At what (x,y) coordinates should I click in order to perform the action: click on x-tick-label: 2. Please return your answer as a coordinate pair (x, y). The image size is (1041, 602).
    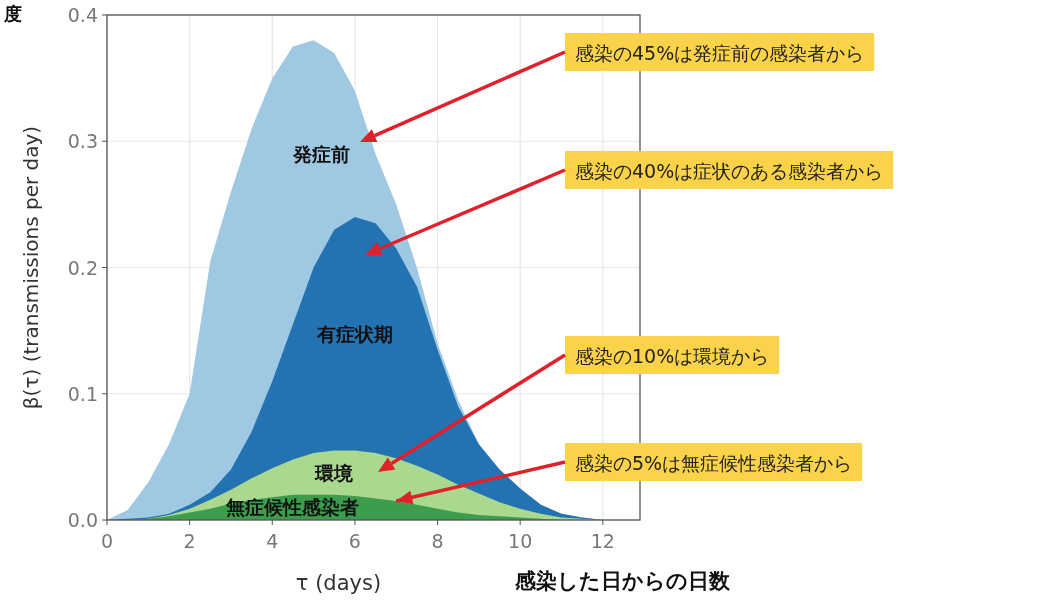
    Looking at the image, I should click on (189, 541).